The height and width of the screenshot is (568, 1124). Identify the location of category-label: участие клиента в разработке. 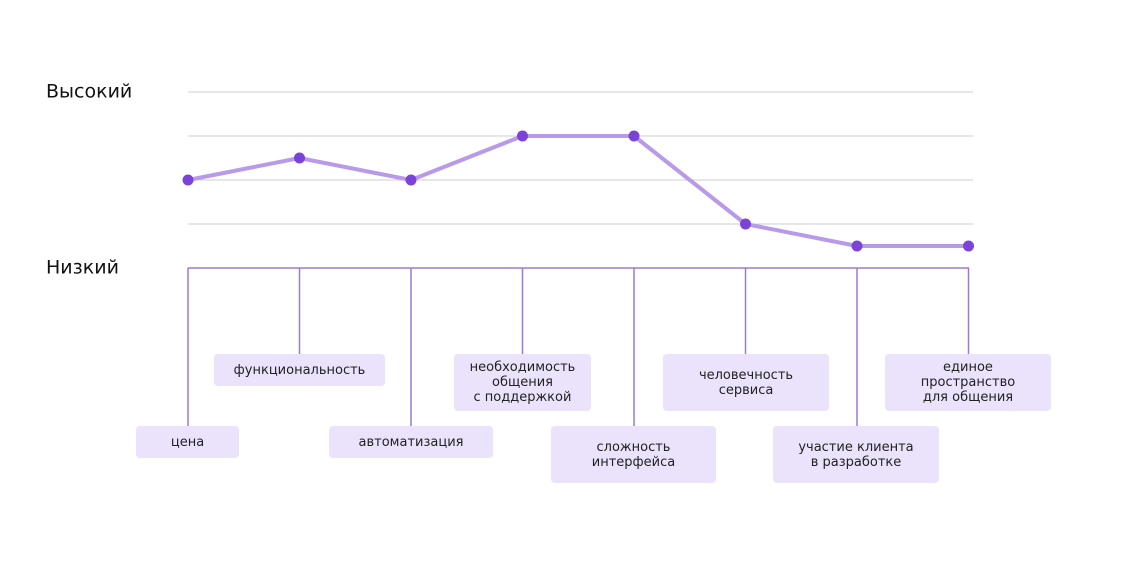
(856, 454).